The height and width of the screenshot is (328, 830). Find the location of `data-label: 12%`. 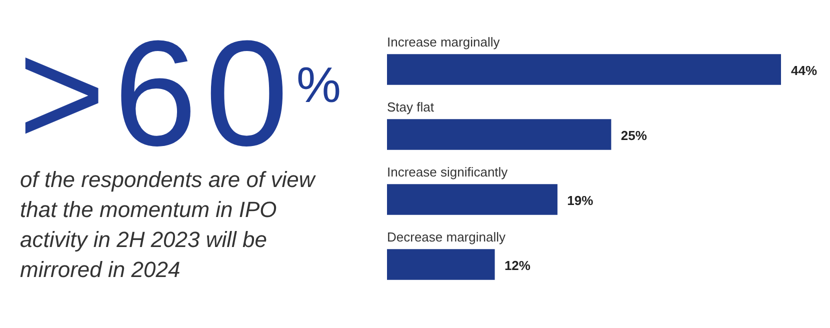

data-label: 12% is located at coordinates (517, 266).